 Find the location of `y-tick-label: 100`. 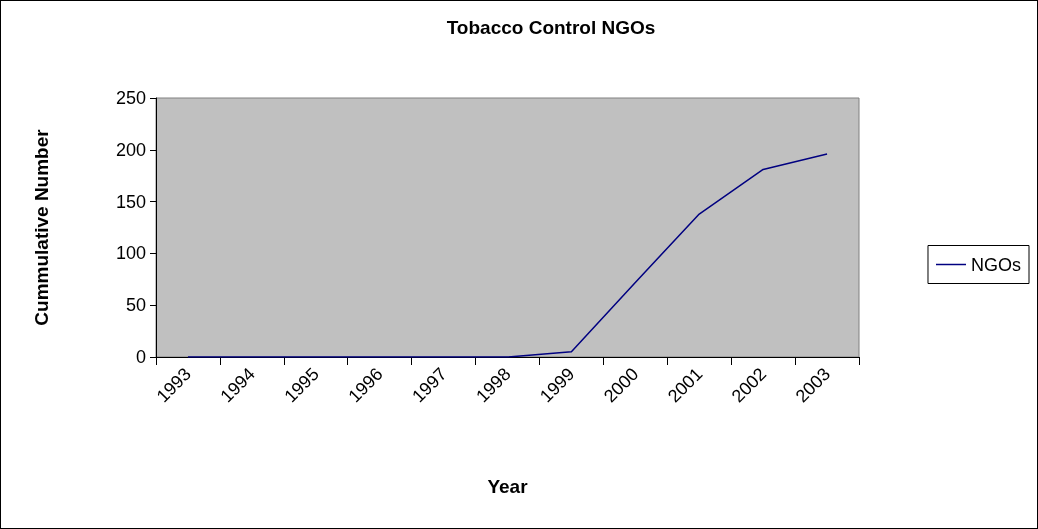

y-tick-label: 100 is located at coordinates (130, 253).